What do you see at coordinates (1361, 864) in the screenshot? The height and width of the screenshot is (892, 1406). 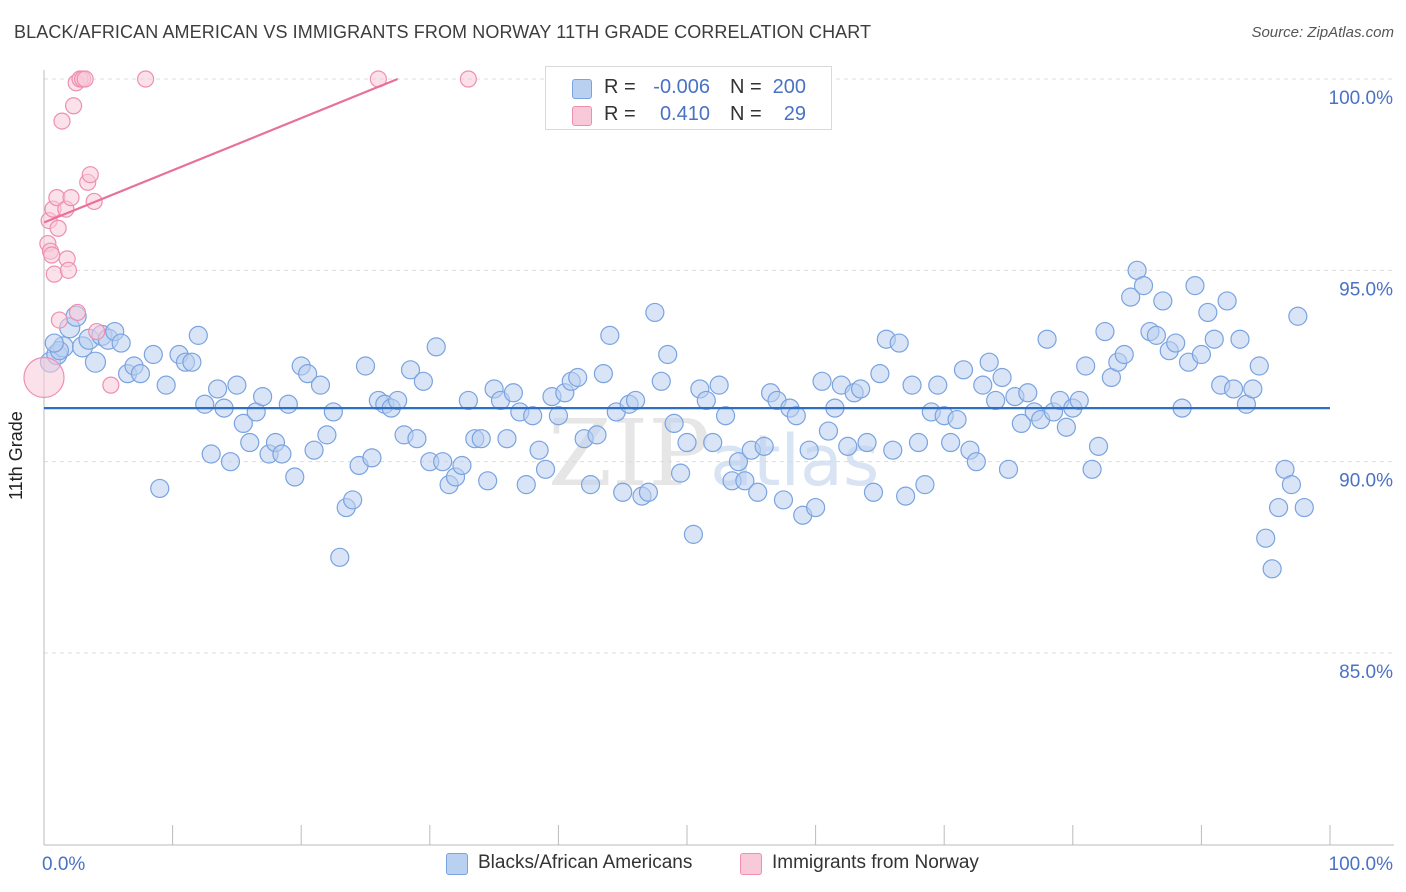 I see `x-tick-label: 100.0%` at bounding box center [1361, 864].